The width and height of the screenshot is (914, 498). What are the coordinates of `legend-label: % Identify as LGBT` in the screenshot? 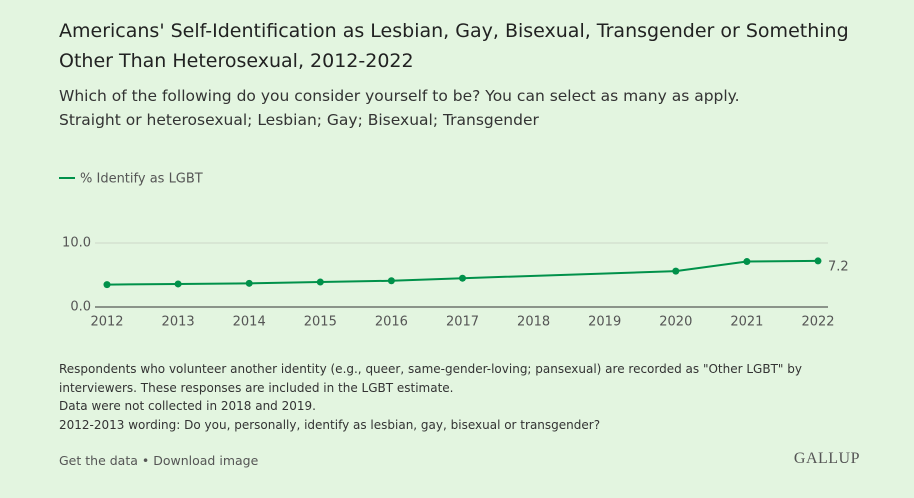 It's located at (141, 179).